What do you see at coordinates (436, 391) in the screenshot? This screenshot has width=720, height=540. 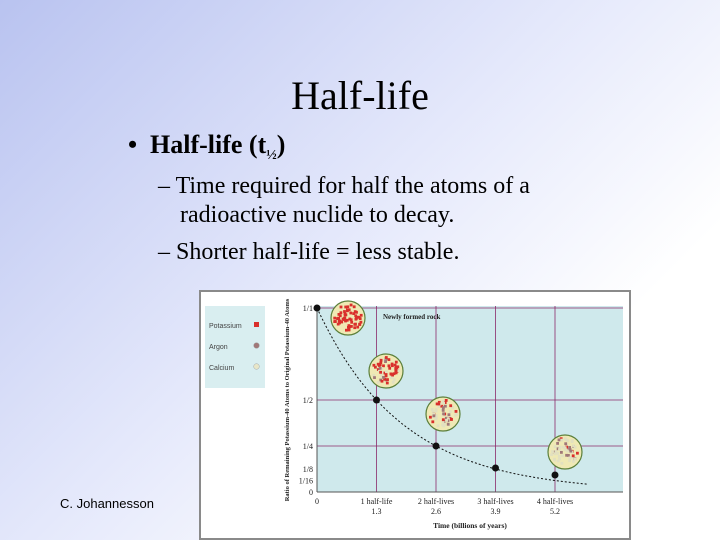 I see `data-points` at bounding box center [436, 391].